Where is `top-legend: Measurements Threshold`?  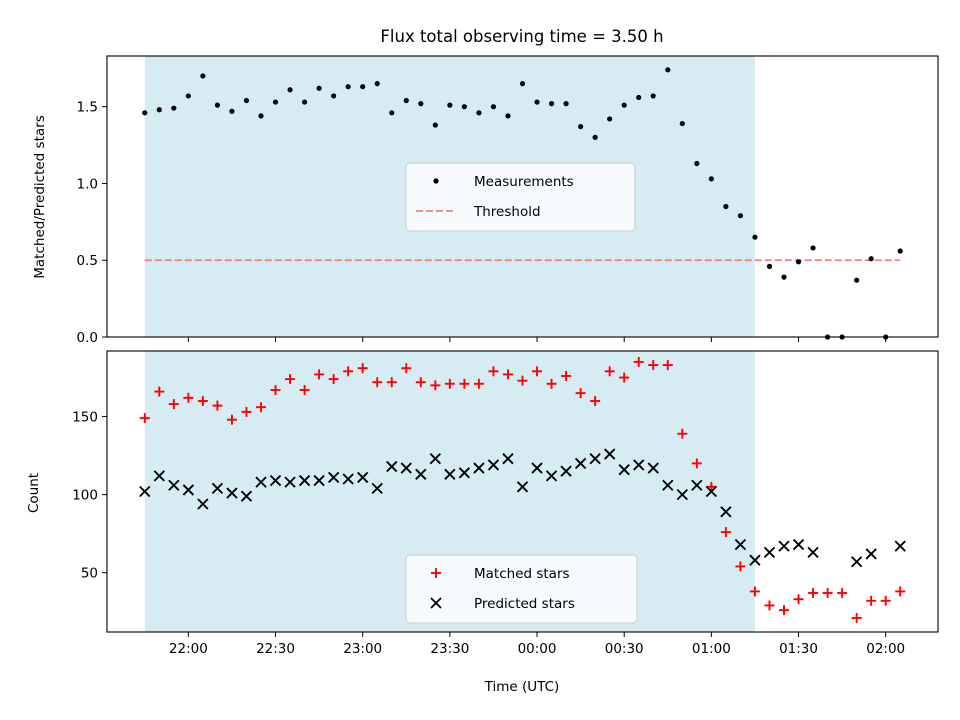
top-legend: Measurements Threshold is located at coordinates (520, 197).